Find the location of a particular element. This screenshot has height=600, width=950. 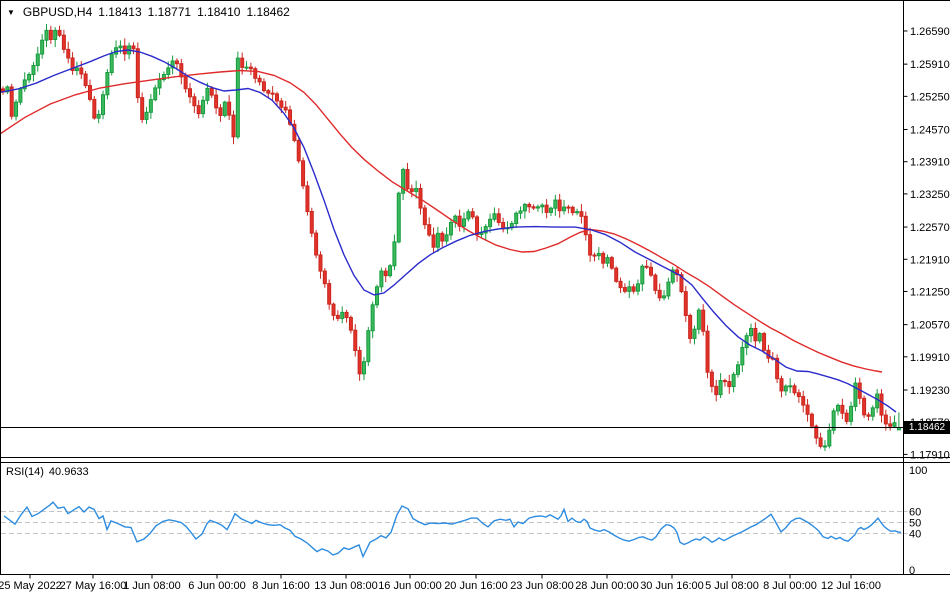

price-axis-label: 1.19910 is located at coordinates (930, 358).